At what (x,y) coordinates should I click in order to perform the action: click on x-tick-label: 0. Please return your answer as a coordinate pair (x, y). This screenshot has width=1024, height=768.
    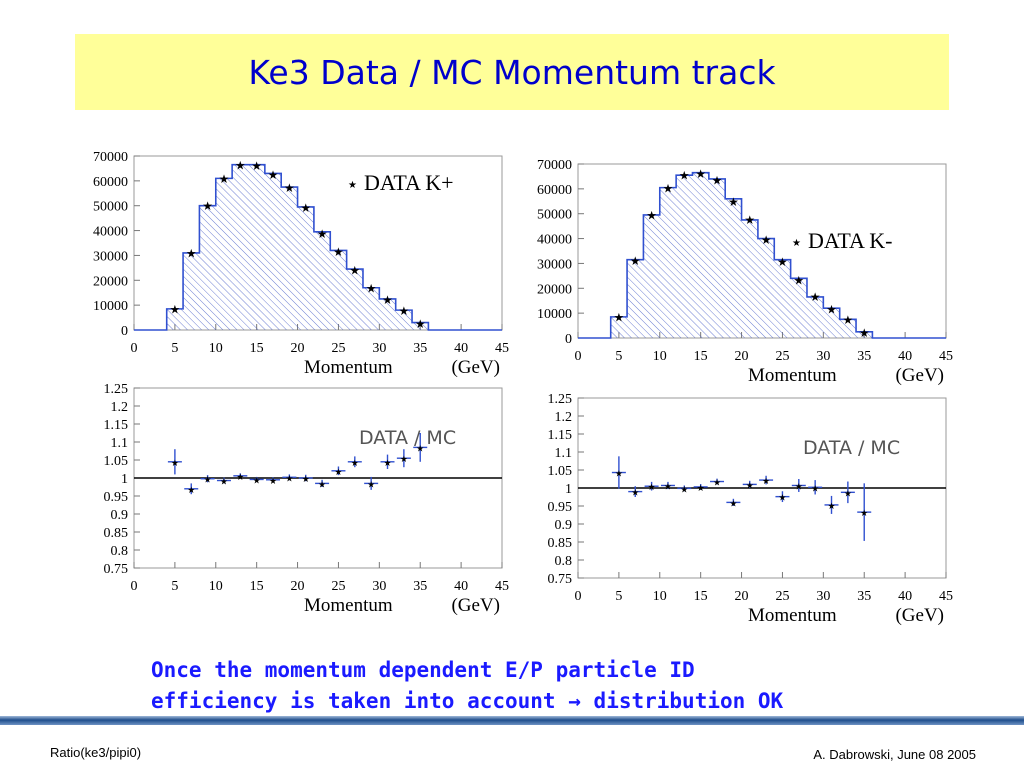
    Looking at the image, I should click on (134, 348).